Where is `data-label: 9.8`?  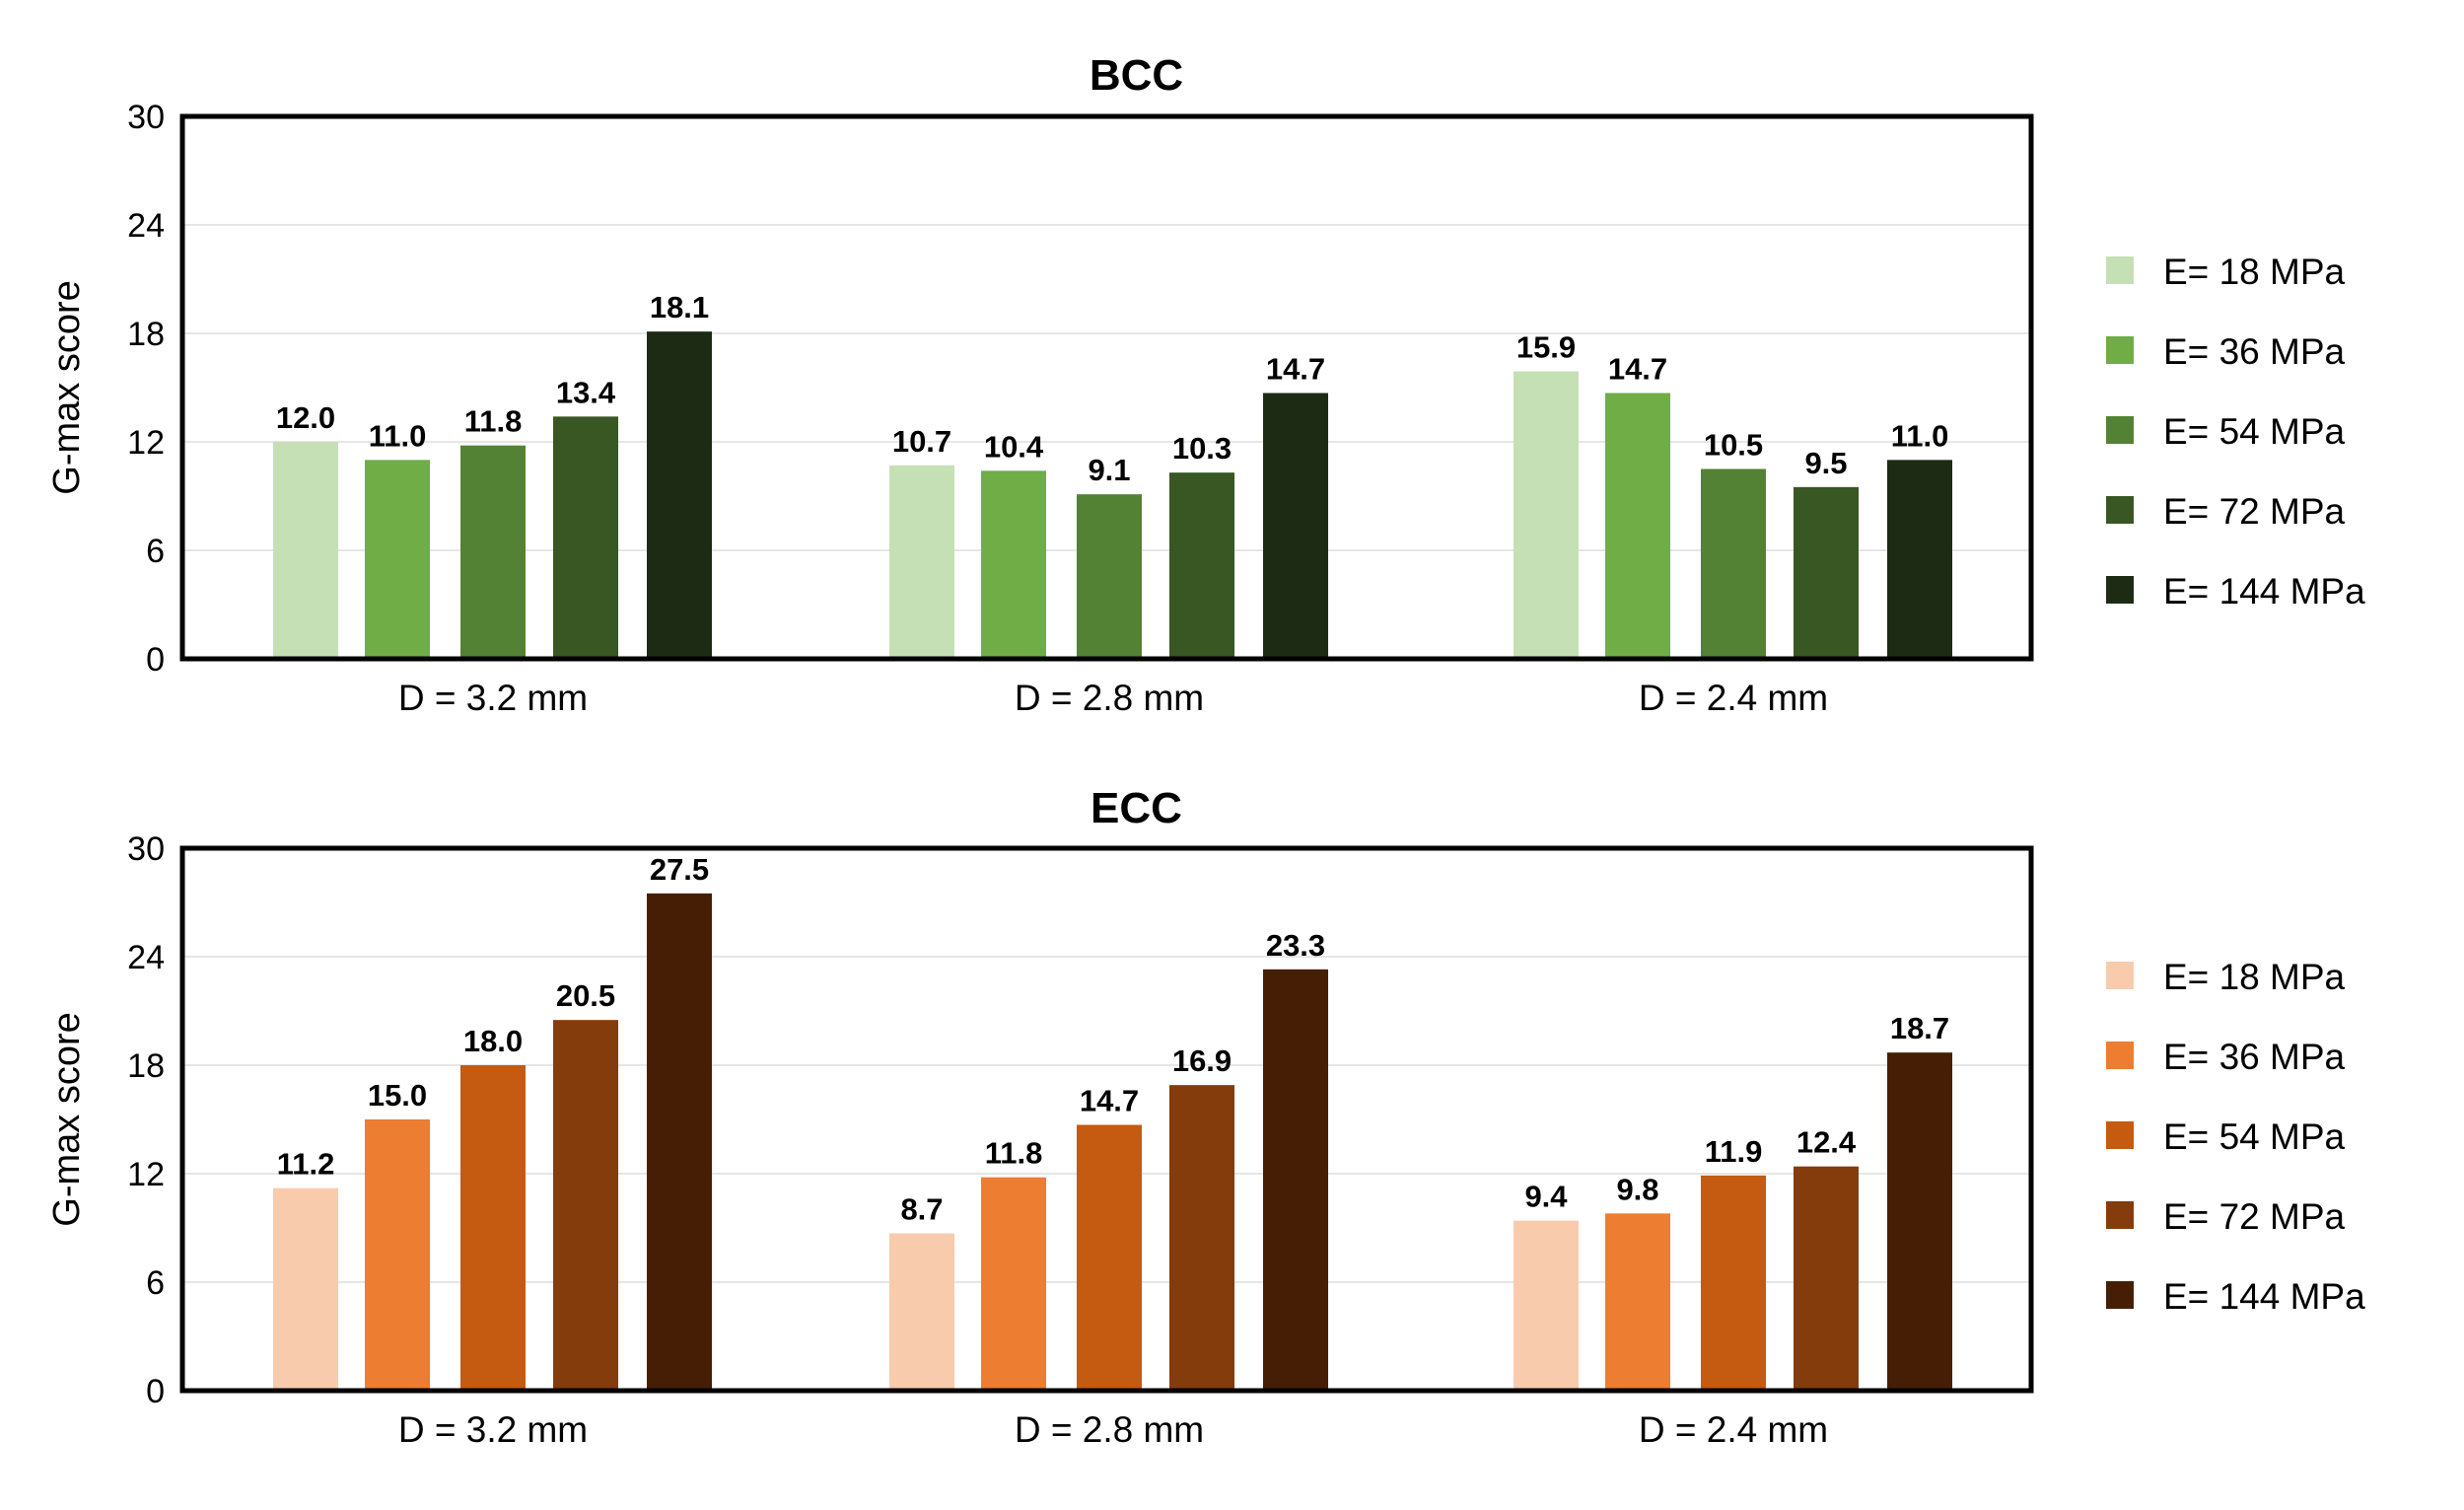 data-label: 9.8 is located at coordinates (1637, 1189).